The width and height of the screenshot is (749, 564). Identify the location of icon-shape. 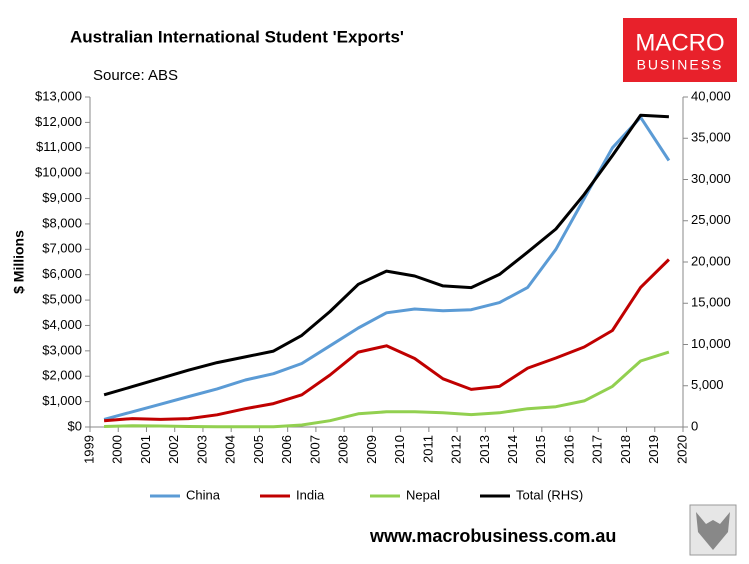
(713, 531).